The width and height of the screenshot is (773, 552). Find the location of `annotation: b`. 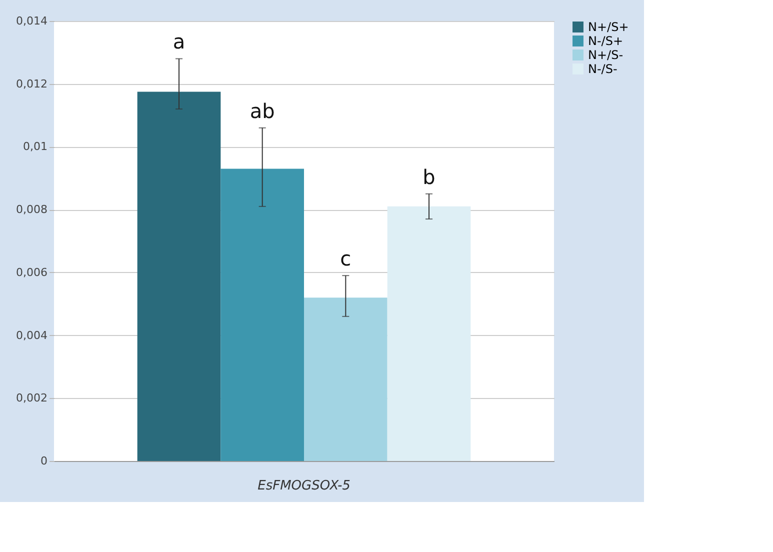

annotation: b is located at coordinates (429, 176).